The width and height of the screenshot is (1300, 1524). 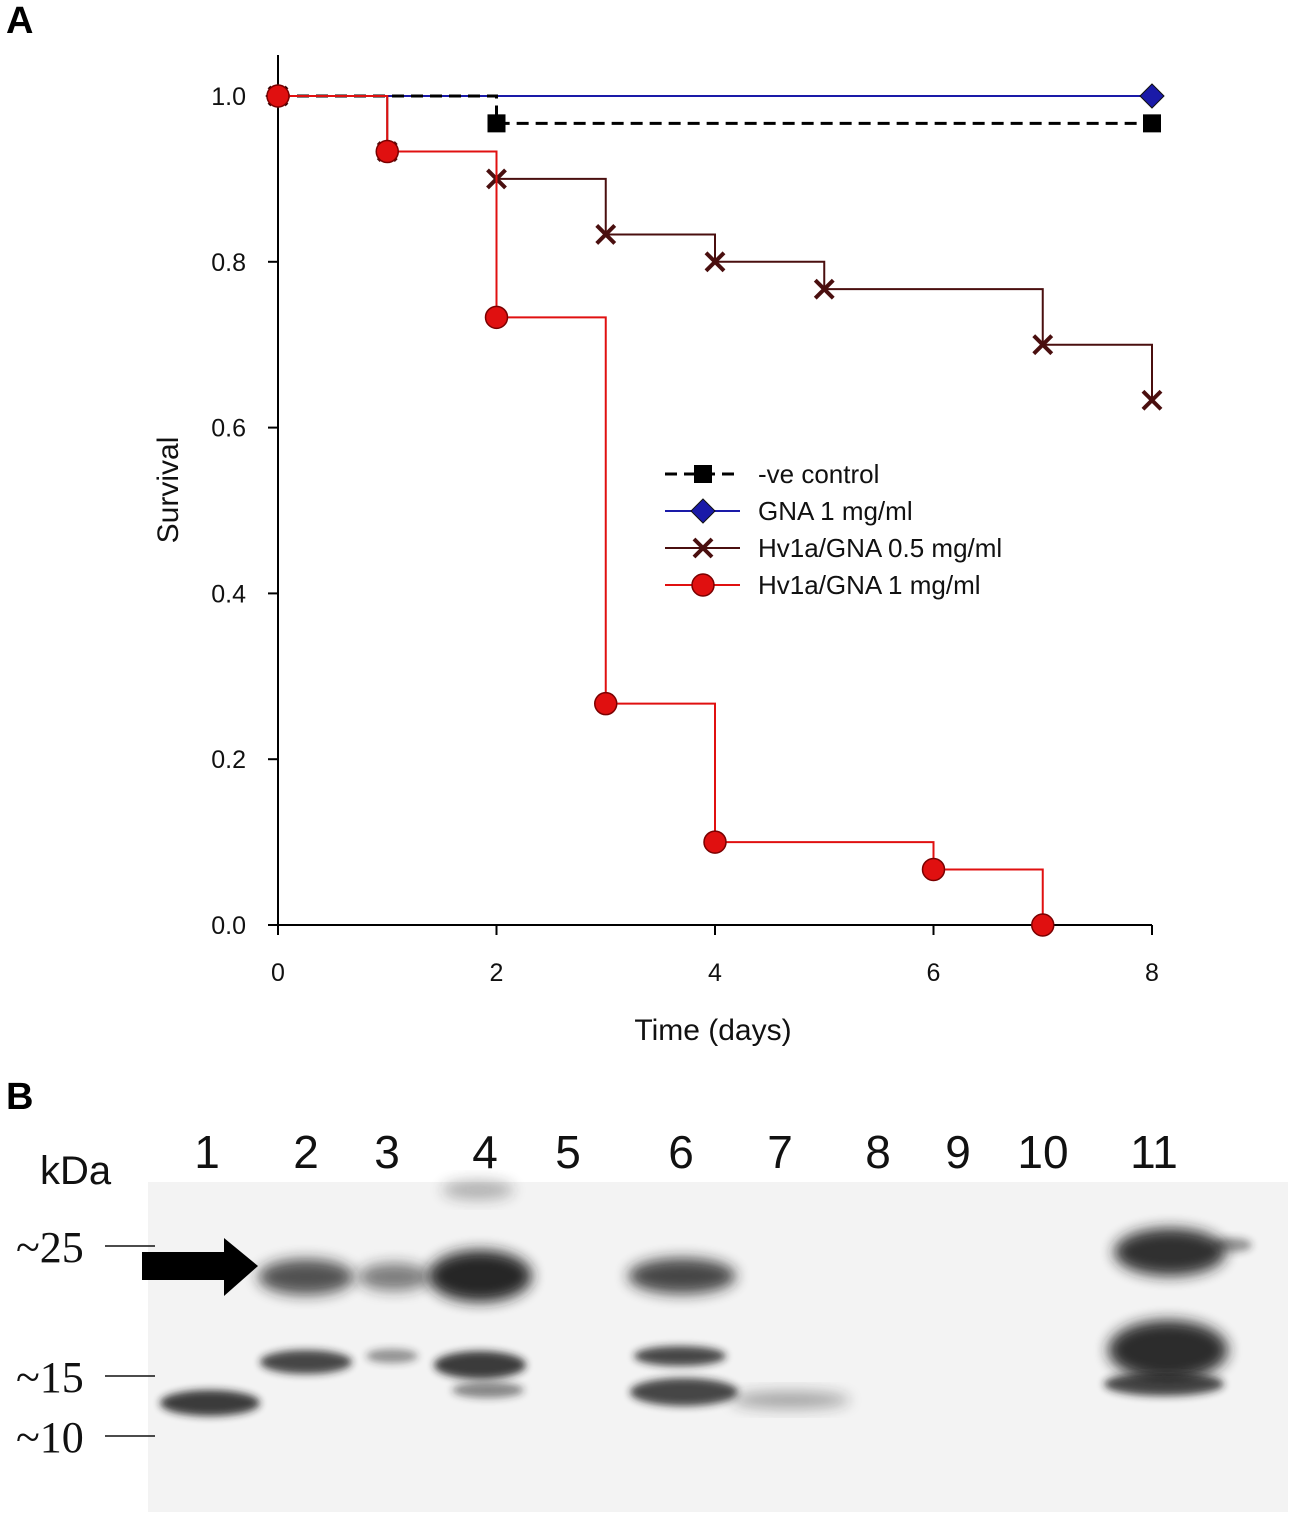 What do you see at coordinates (818, 474) in the screenshot?
I see `legend-label: -ve control` at bounding box center [818, 474].